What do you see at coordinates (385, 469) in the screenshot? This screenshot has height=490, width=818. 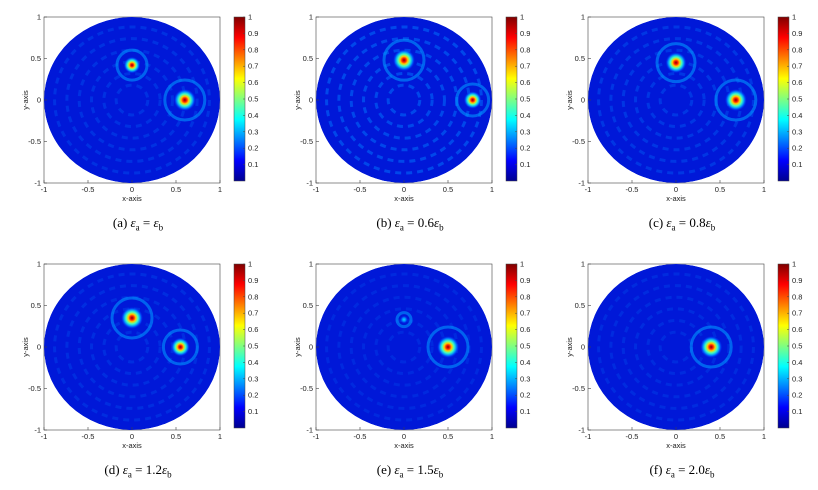 I see `caption-label: (e)` at bounding box center [385, 469].